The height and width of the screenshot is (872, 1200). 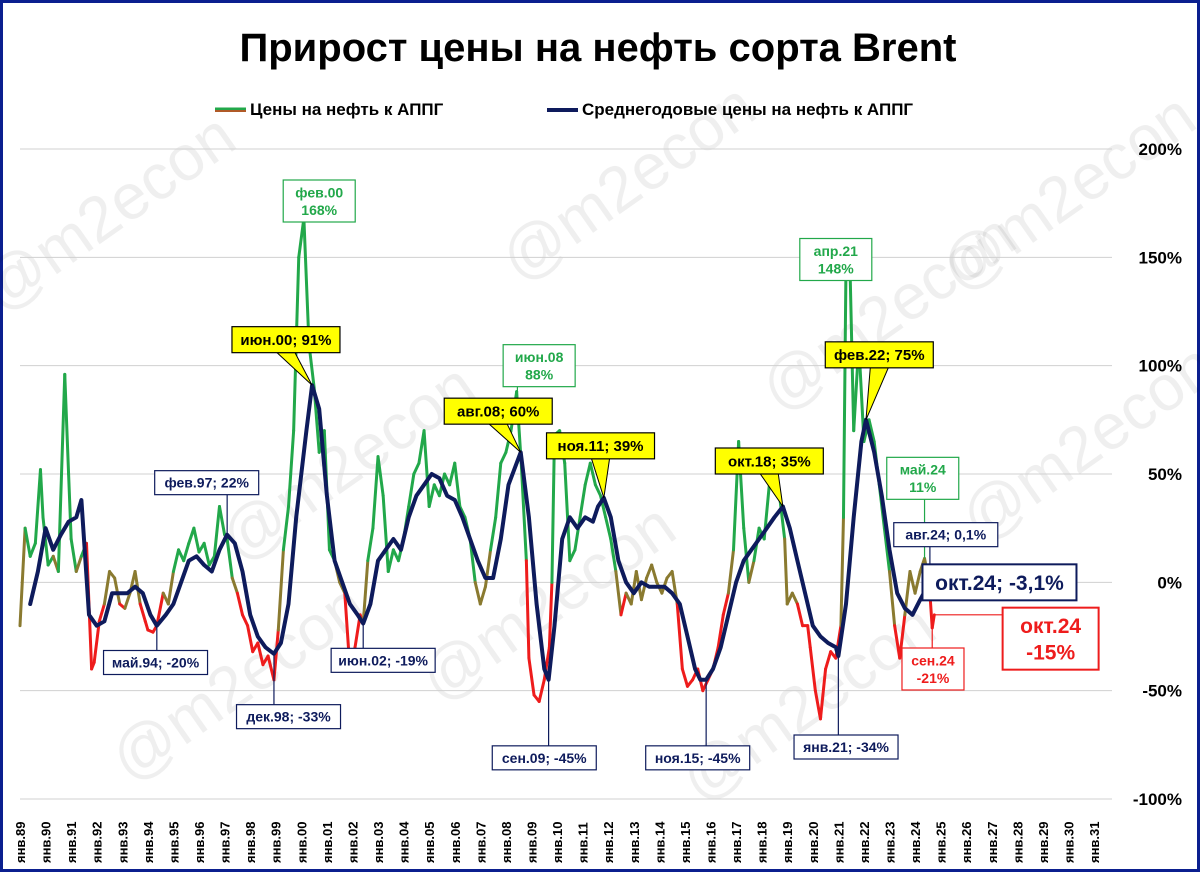 I want to click on x-tick-label: янв.17, so click(x=736, y=842).